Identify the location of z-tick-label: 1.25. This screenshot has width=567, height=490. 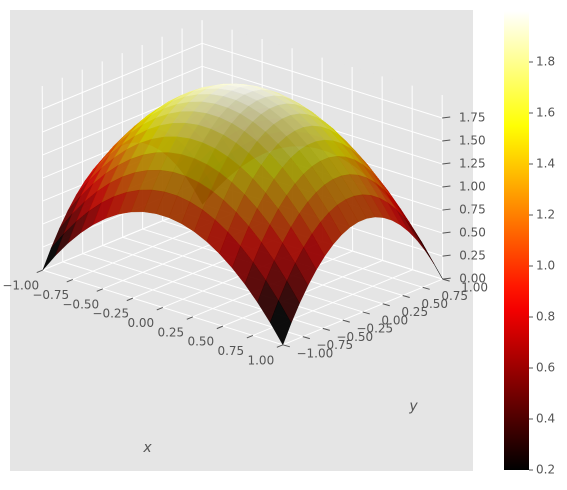
(472, 164).